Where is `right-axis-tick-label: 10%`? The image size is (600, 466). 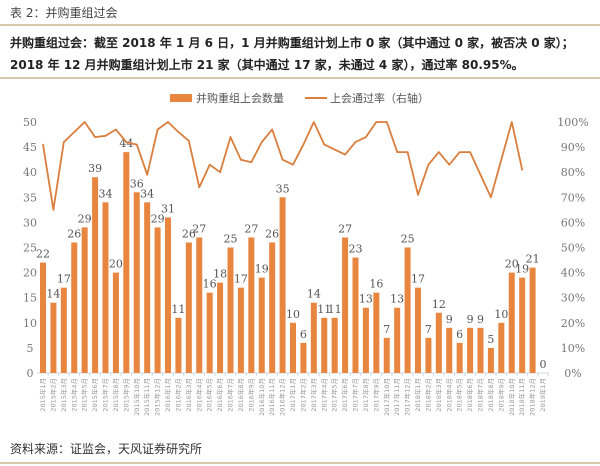
right-axis-tick-label: 10% is located at coordinates (573, 348).